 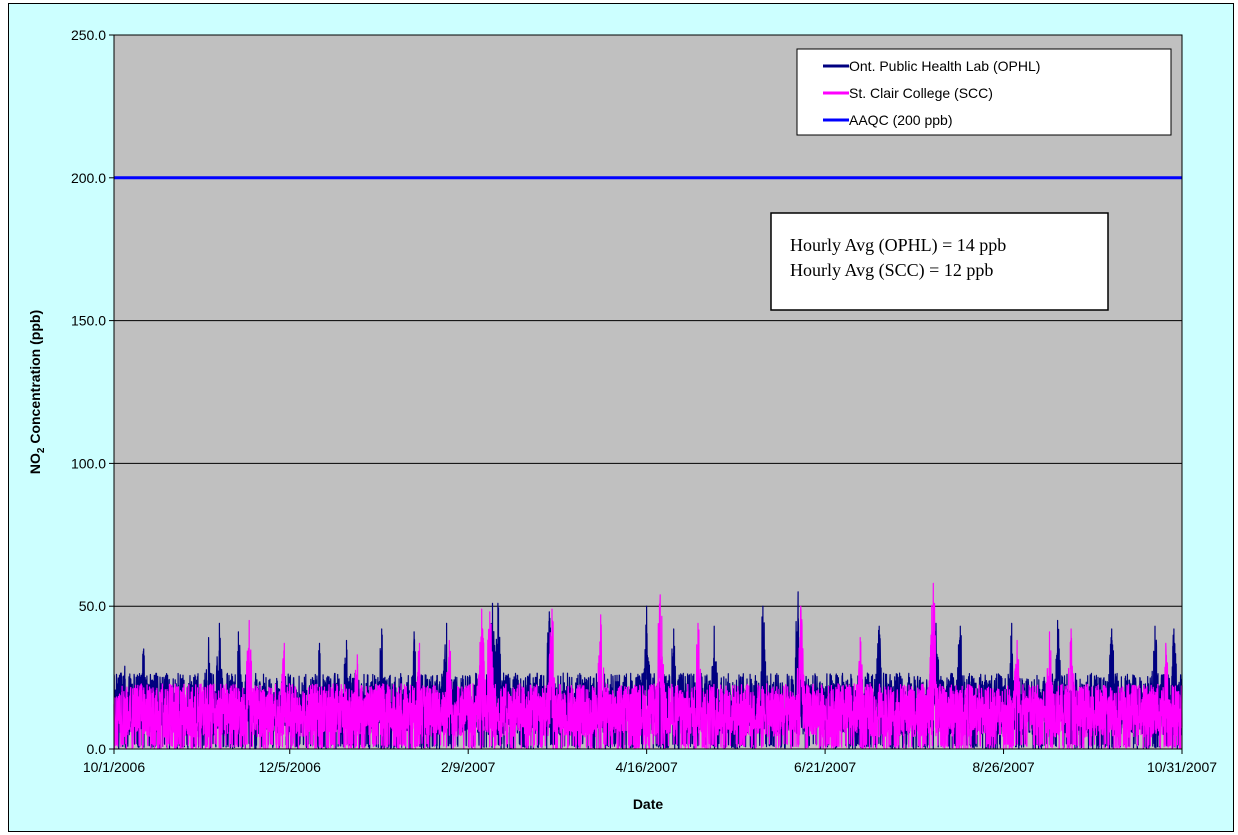 What do you see at coordinates (88, 35) in the screenshot?
I see `y-tick-label: 250.0` at bounding box center [88, 35].